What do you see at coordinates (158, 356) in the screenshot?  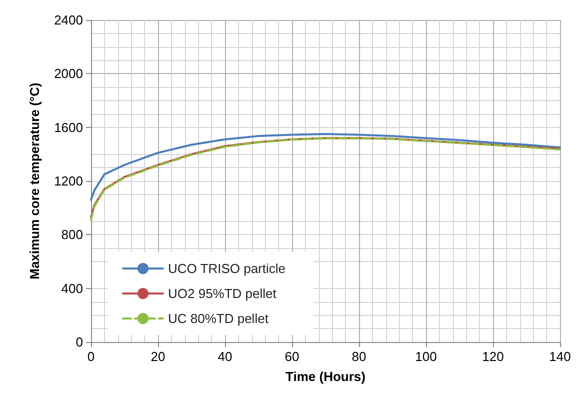 I see `x-tick-label: 20` at bounding box center [158, 356].